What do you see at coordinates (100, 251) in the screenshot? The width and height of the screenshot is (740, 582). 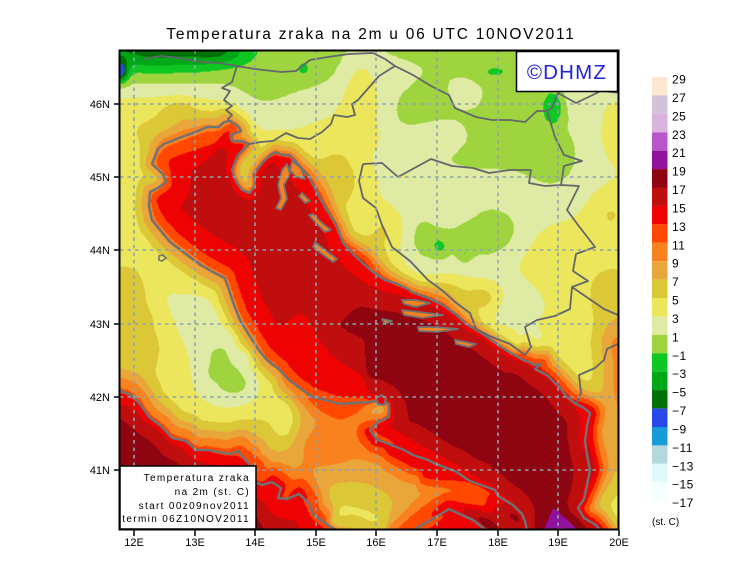 I see `svg-text: 44N` at bounding box center [100, 251].